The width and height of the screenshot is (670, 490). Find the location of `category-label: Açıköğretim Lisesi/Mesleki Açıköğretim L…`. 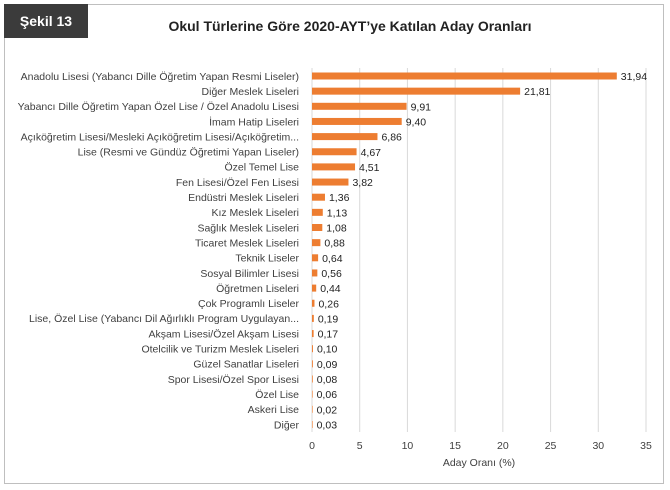

category-label: Açıköğretim Lisesi/Mesleki Açıköğretim L… is located at coordinates (160, 137).